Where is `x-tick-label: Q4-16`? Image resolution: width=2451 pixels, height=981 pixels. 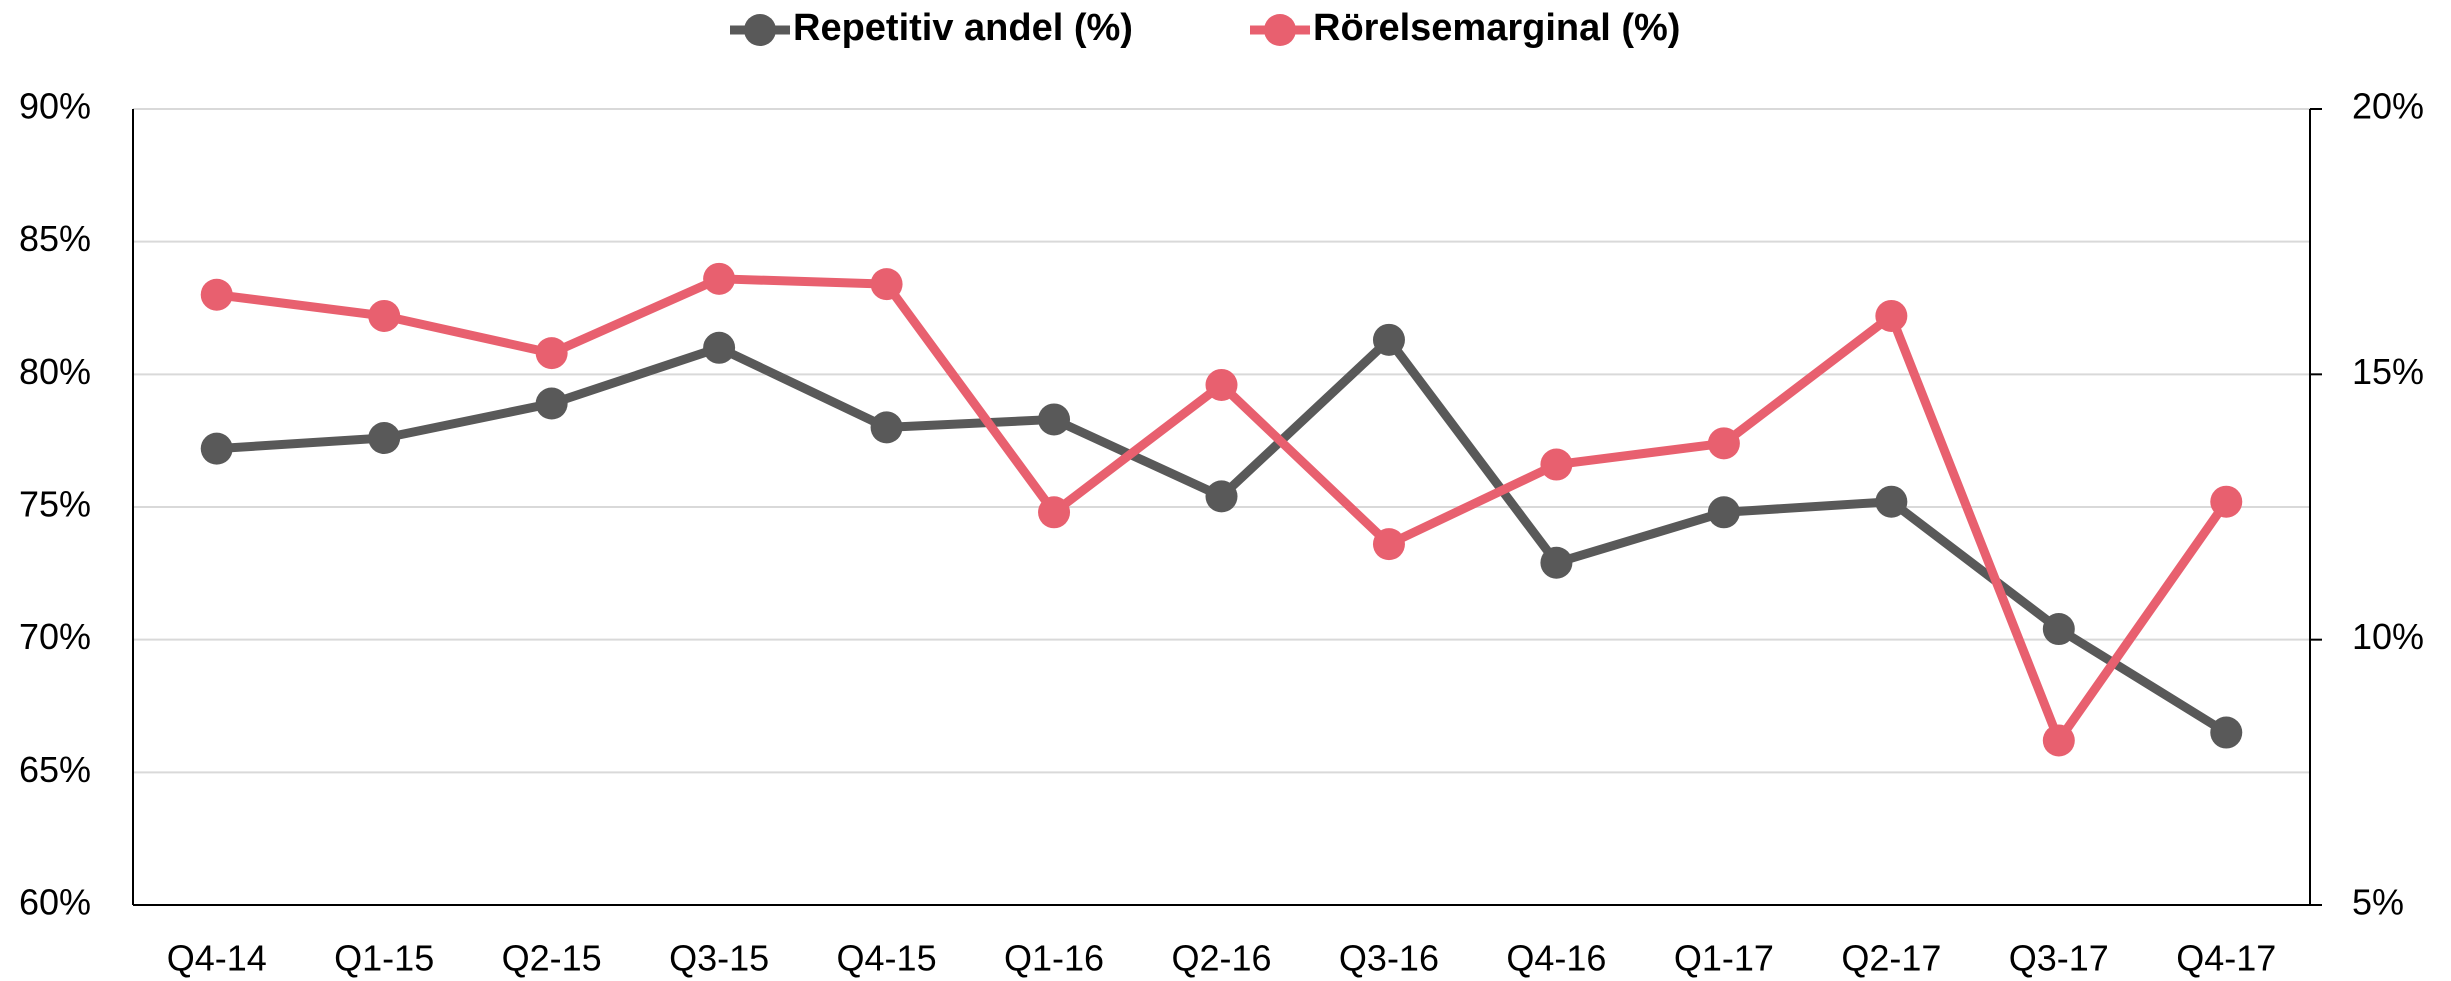 x-tick-label: Q4-16 is located at coordinates (1556, 958).